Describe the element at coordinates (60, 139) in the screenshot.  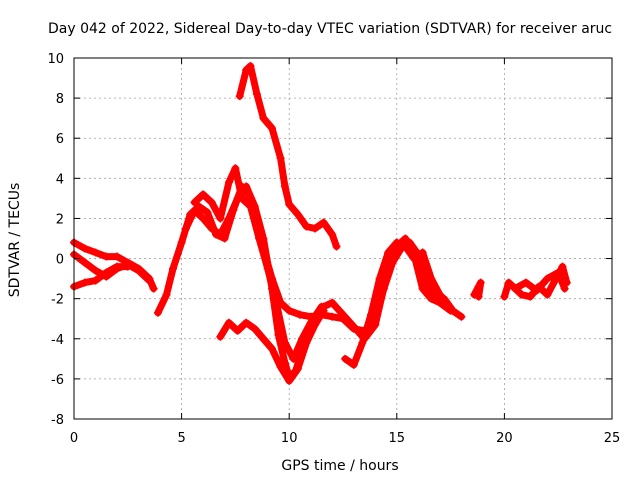
I see `y-tick-label: 6` at that location.